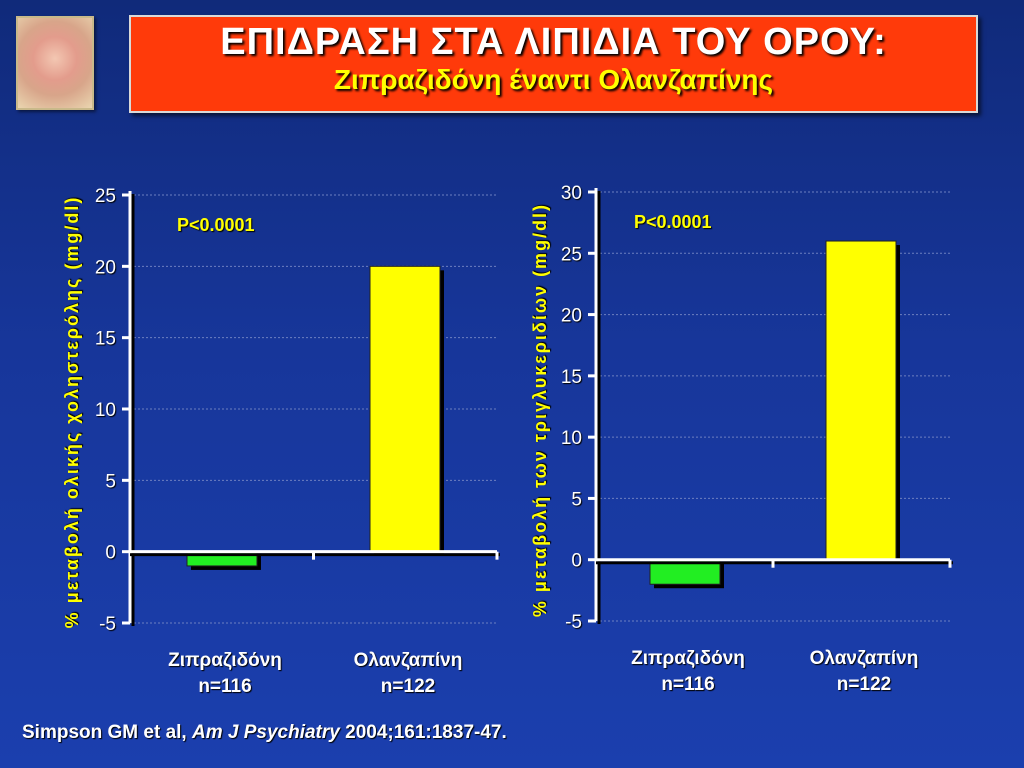 Image resolution: width=1024 pixels, height=768 pixels. I want to click on page-title: ΕΠΙΔΡΑΣΗ ΣΤΑ ΛΙΠΙΔΙΑ ΤΟΥ ΟΡΟΥ:, so click(553, 42).